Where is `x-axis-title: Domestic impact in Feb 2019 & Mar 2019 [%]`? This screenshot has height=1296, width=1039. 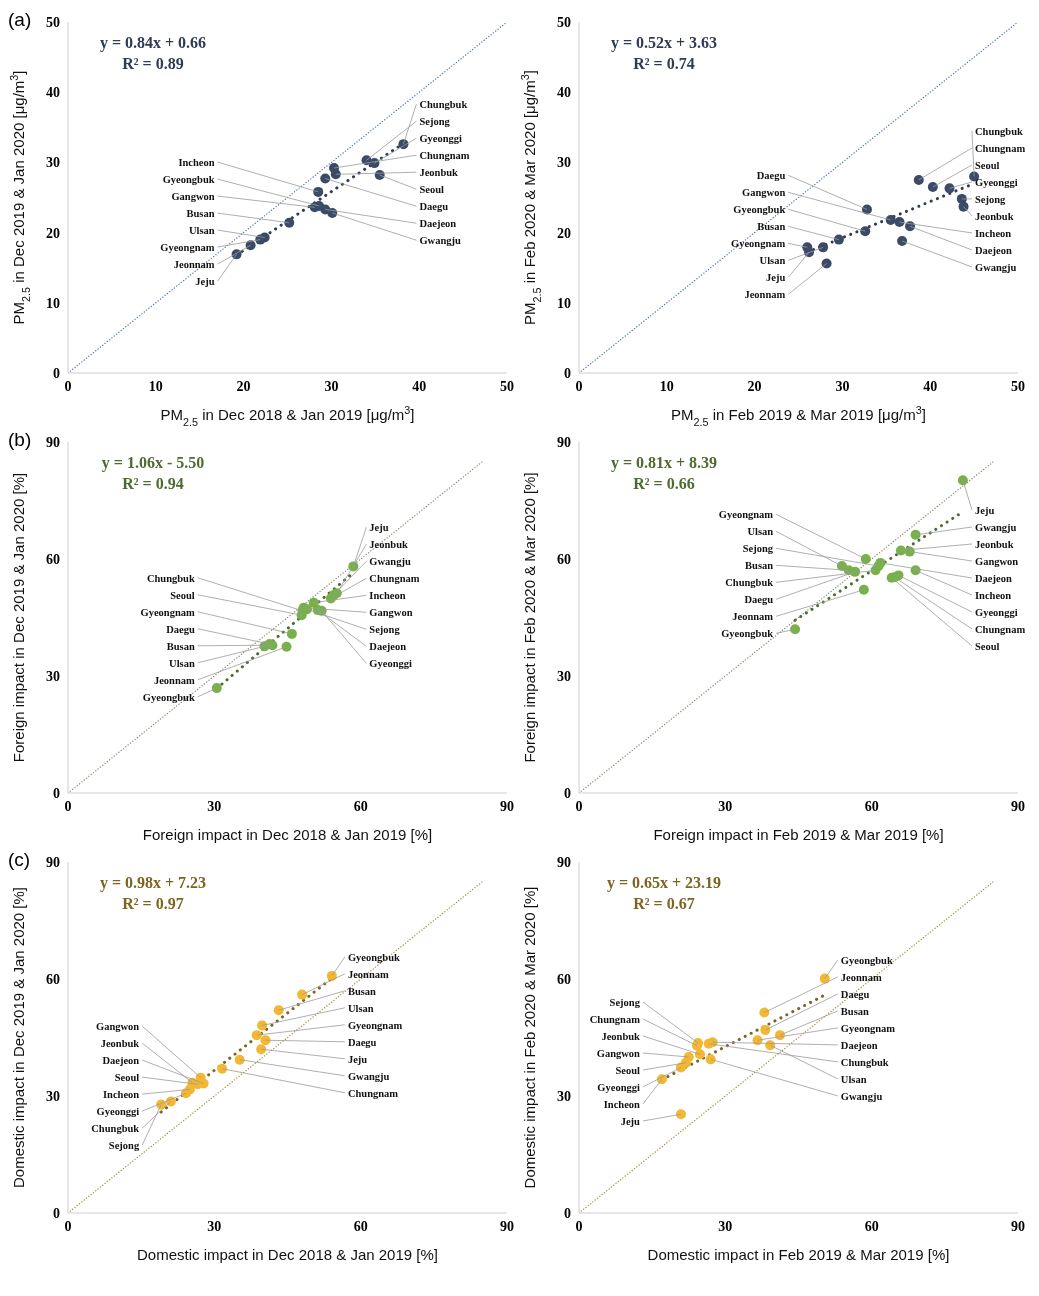 x-axis-title: Domestic impact in Feb 2019 & Mar 2019 [%] is located at coordinates (798, 1254).